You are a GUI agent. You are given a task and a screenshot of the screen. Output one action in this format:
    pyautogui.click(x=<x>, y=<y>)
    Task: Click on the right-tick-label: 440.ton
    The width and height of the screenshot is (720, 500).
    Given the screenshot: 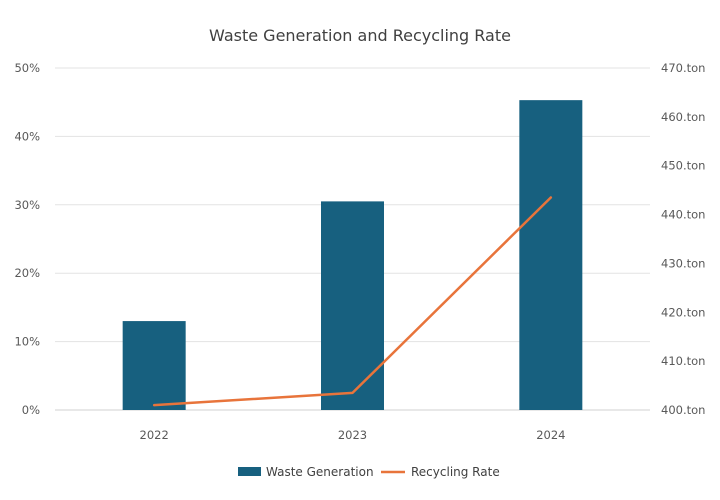 What is the action you would take?
    pyautogui.click(x=683, y=215)
    